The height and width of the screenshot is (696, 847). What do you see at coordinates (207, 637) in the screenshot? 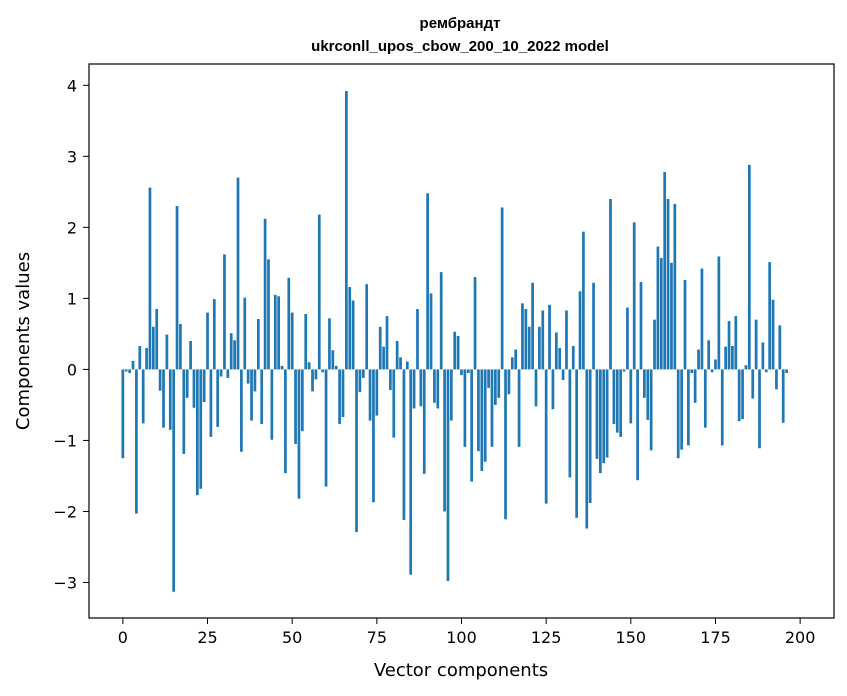
I see `x-tick-label: 25` at bounding box center [207, 637].